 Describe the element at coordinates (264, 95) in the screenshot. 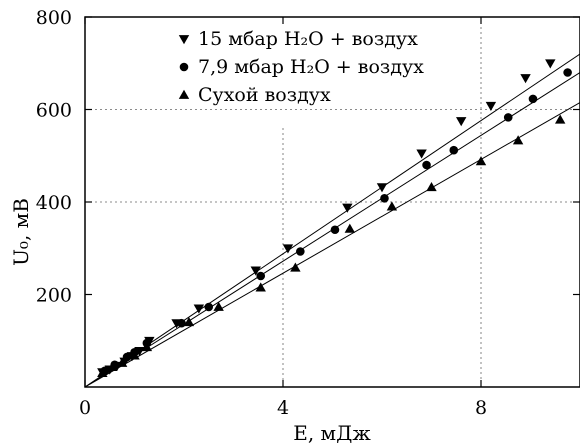

I see `legend-label-series-3: Сухой воздух` at that location.